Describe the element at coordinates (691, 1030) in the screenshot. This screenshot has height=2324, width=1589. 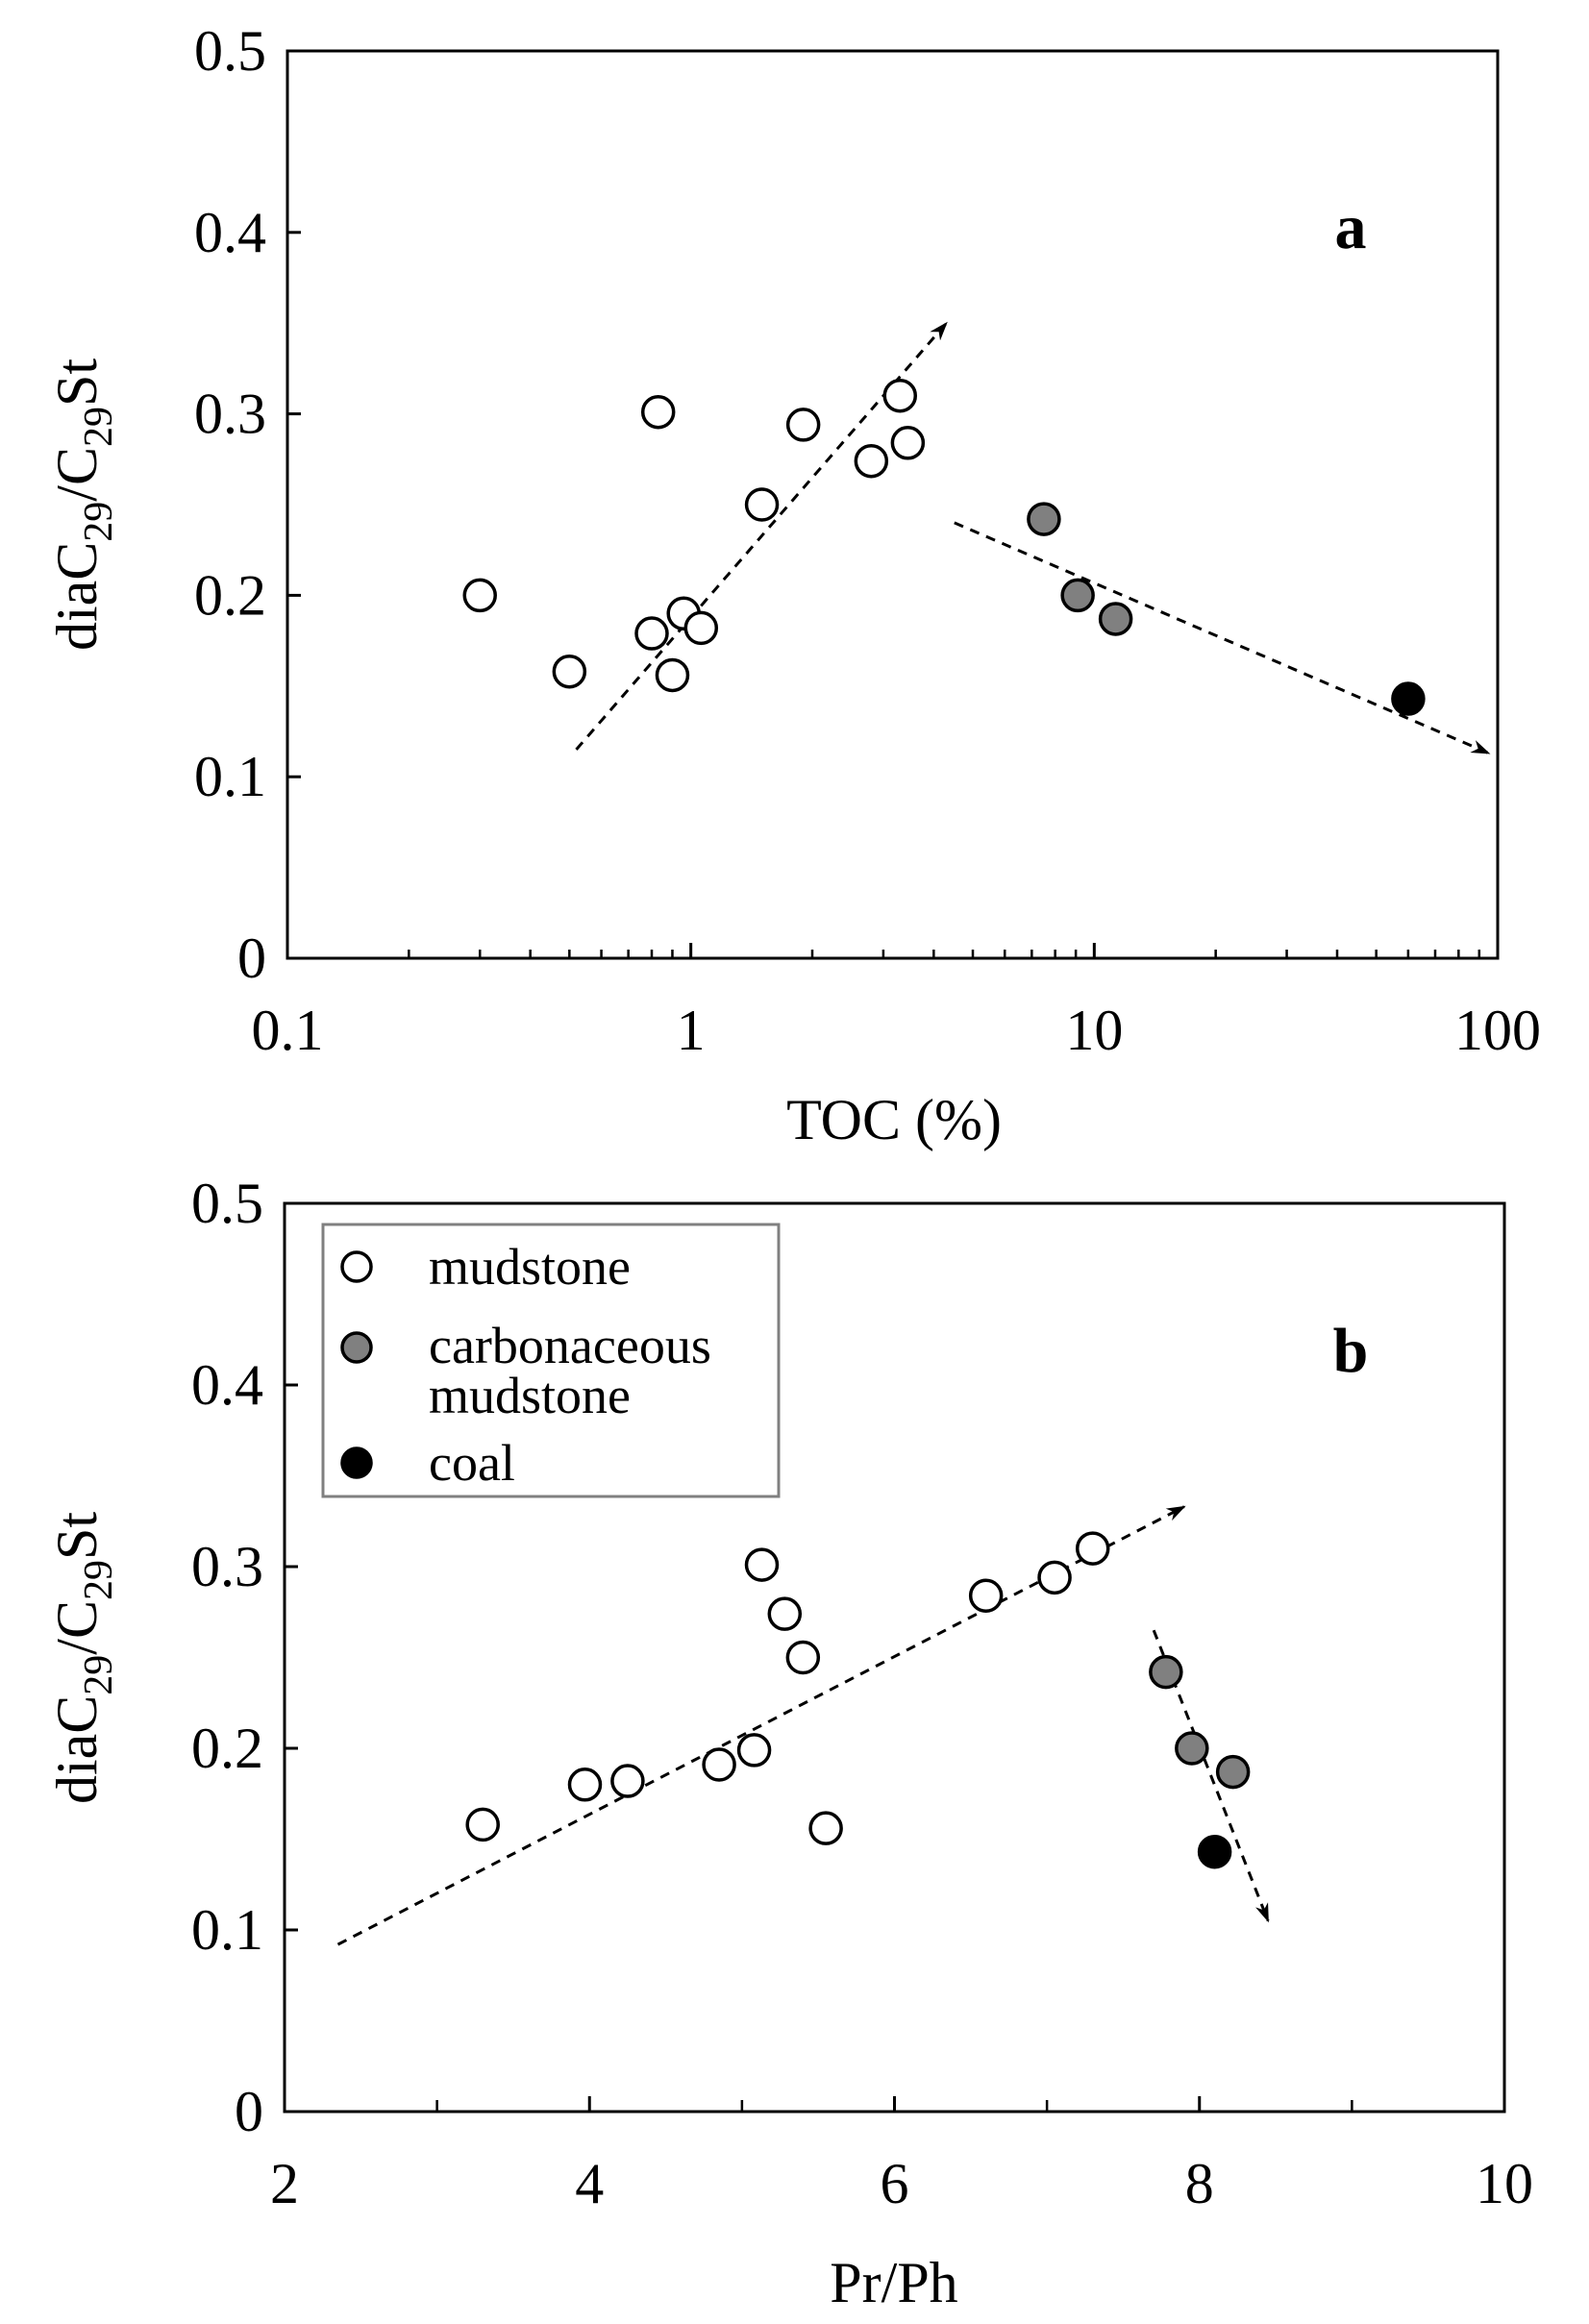
I see `x-tick-label: 1` at that location.